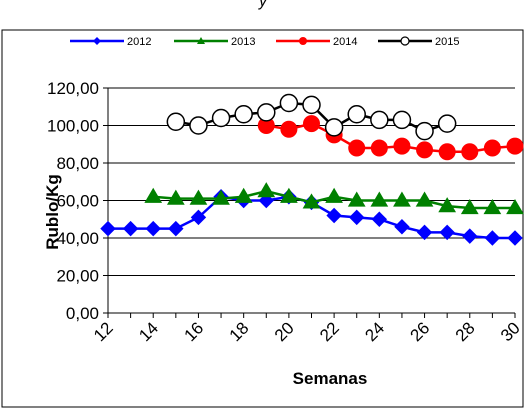  Describe the element at coordinates (82, 313) in the screenshot. I see `y-tick-label: 0,00` at that location.